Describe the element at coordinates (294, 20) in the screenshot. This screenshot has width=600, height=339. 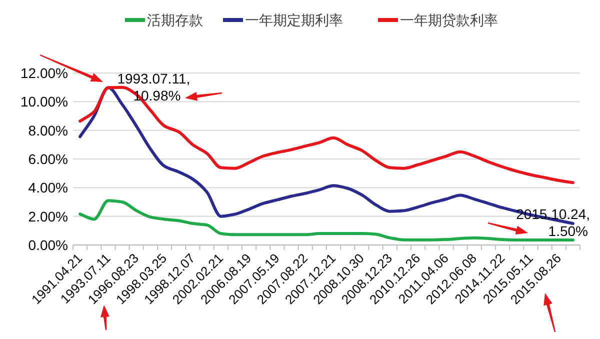
I see `legend-label: 一年期定期利率` at that location.